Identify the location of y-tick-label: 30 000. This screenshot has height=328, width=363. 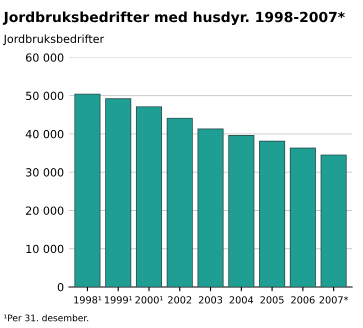
(45, 172).